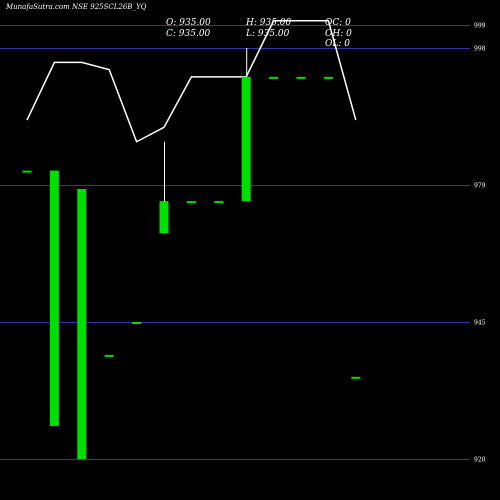  What do you see at coordinates (480, 186) in the screenshot?
I see `y-tick-label: 979` at bounding box center [480, 186].